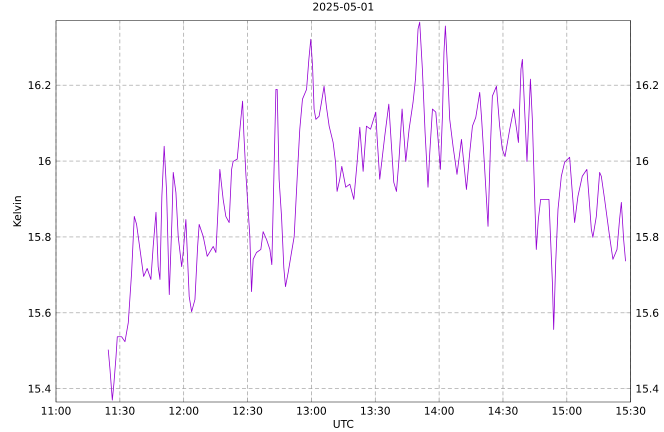  I want to click on x-tick-label: 13:30, so click(375, 410).